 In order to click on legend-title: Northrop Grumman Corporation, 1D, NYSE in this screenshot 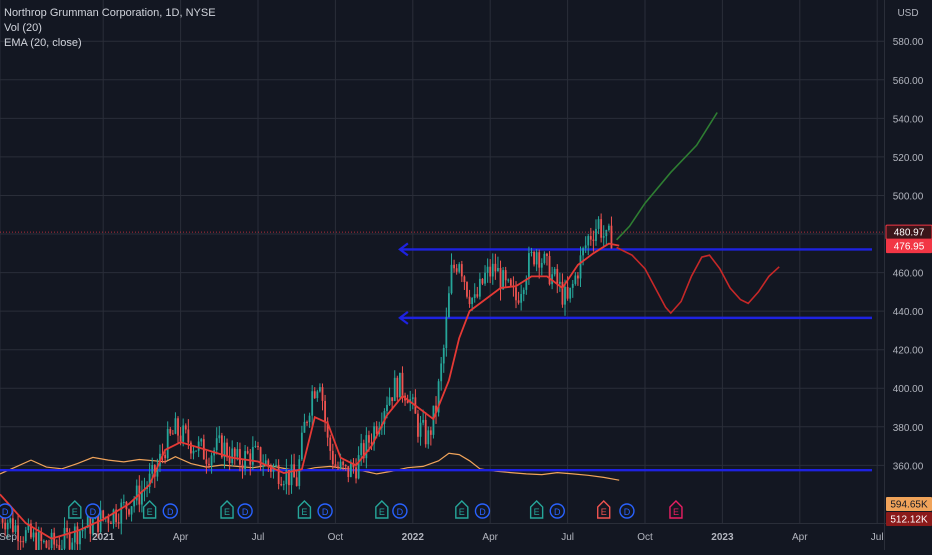, I will do `click(110, 13)`.